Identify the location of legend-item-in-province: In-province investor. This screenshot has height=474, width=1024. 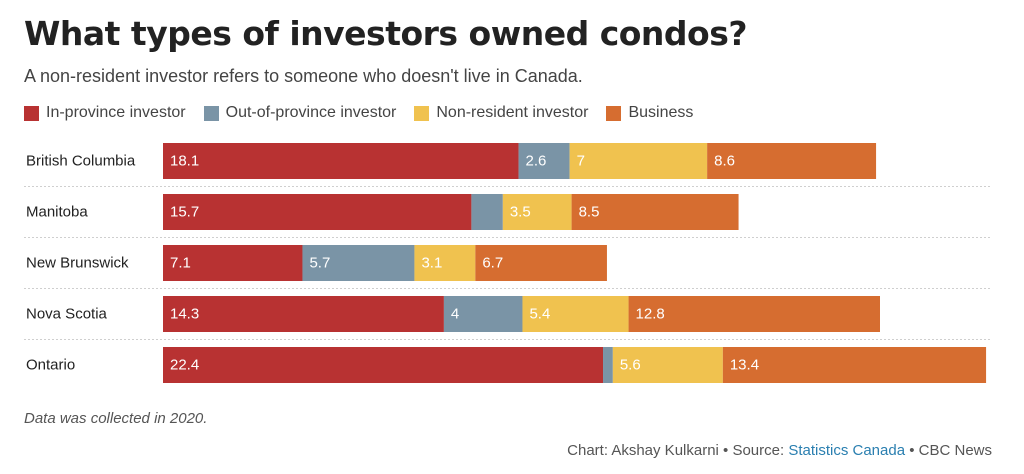
(105, 113).